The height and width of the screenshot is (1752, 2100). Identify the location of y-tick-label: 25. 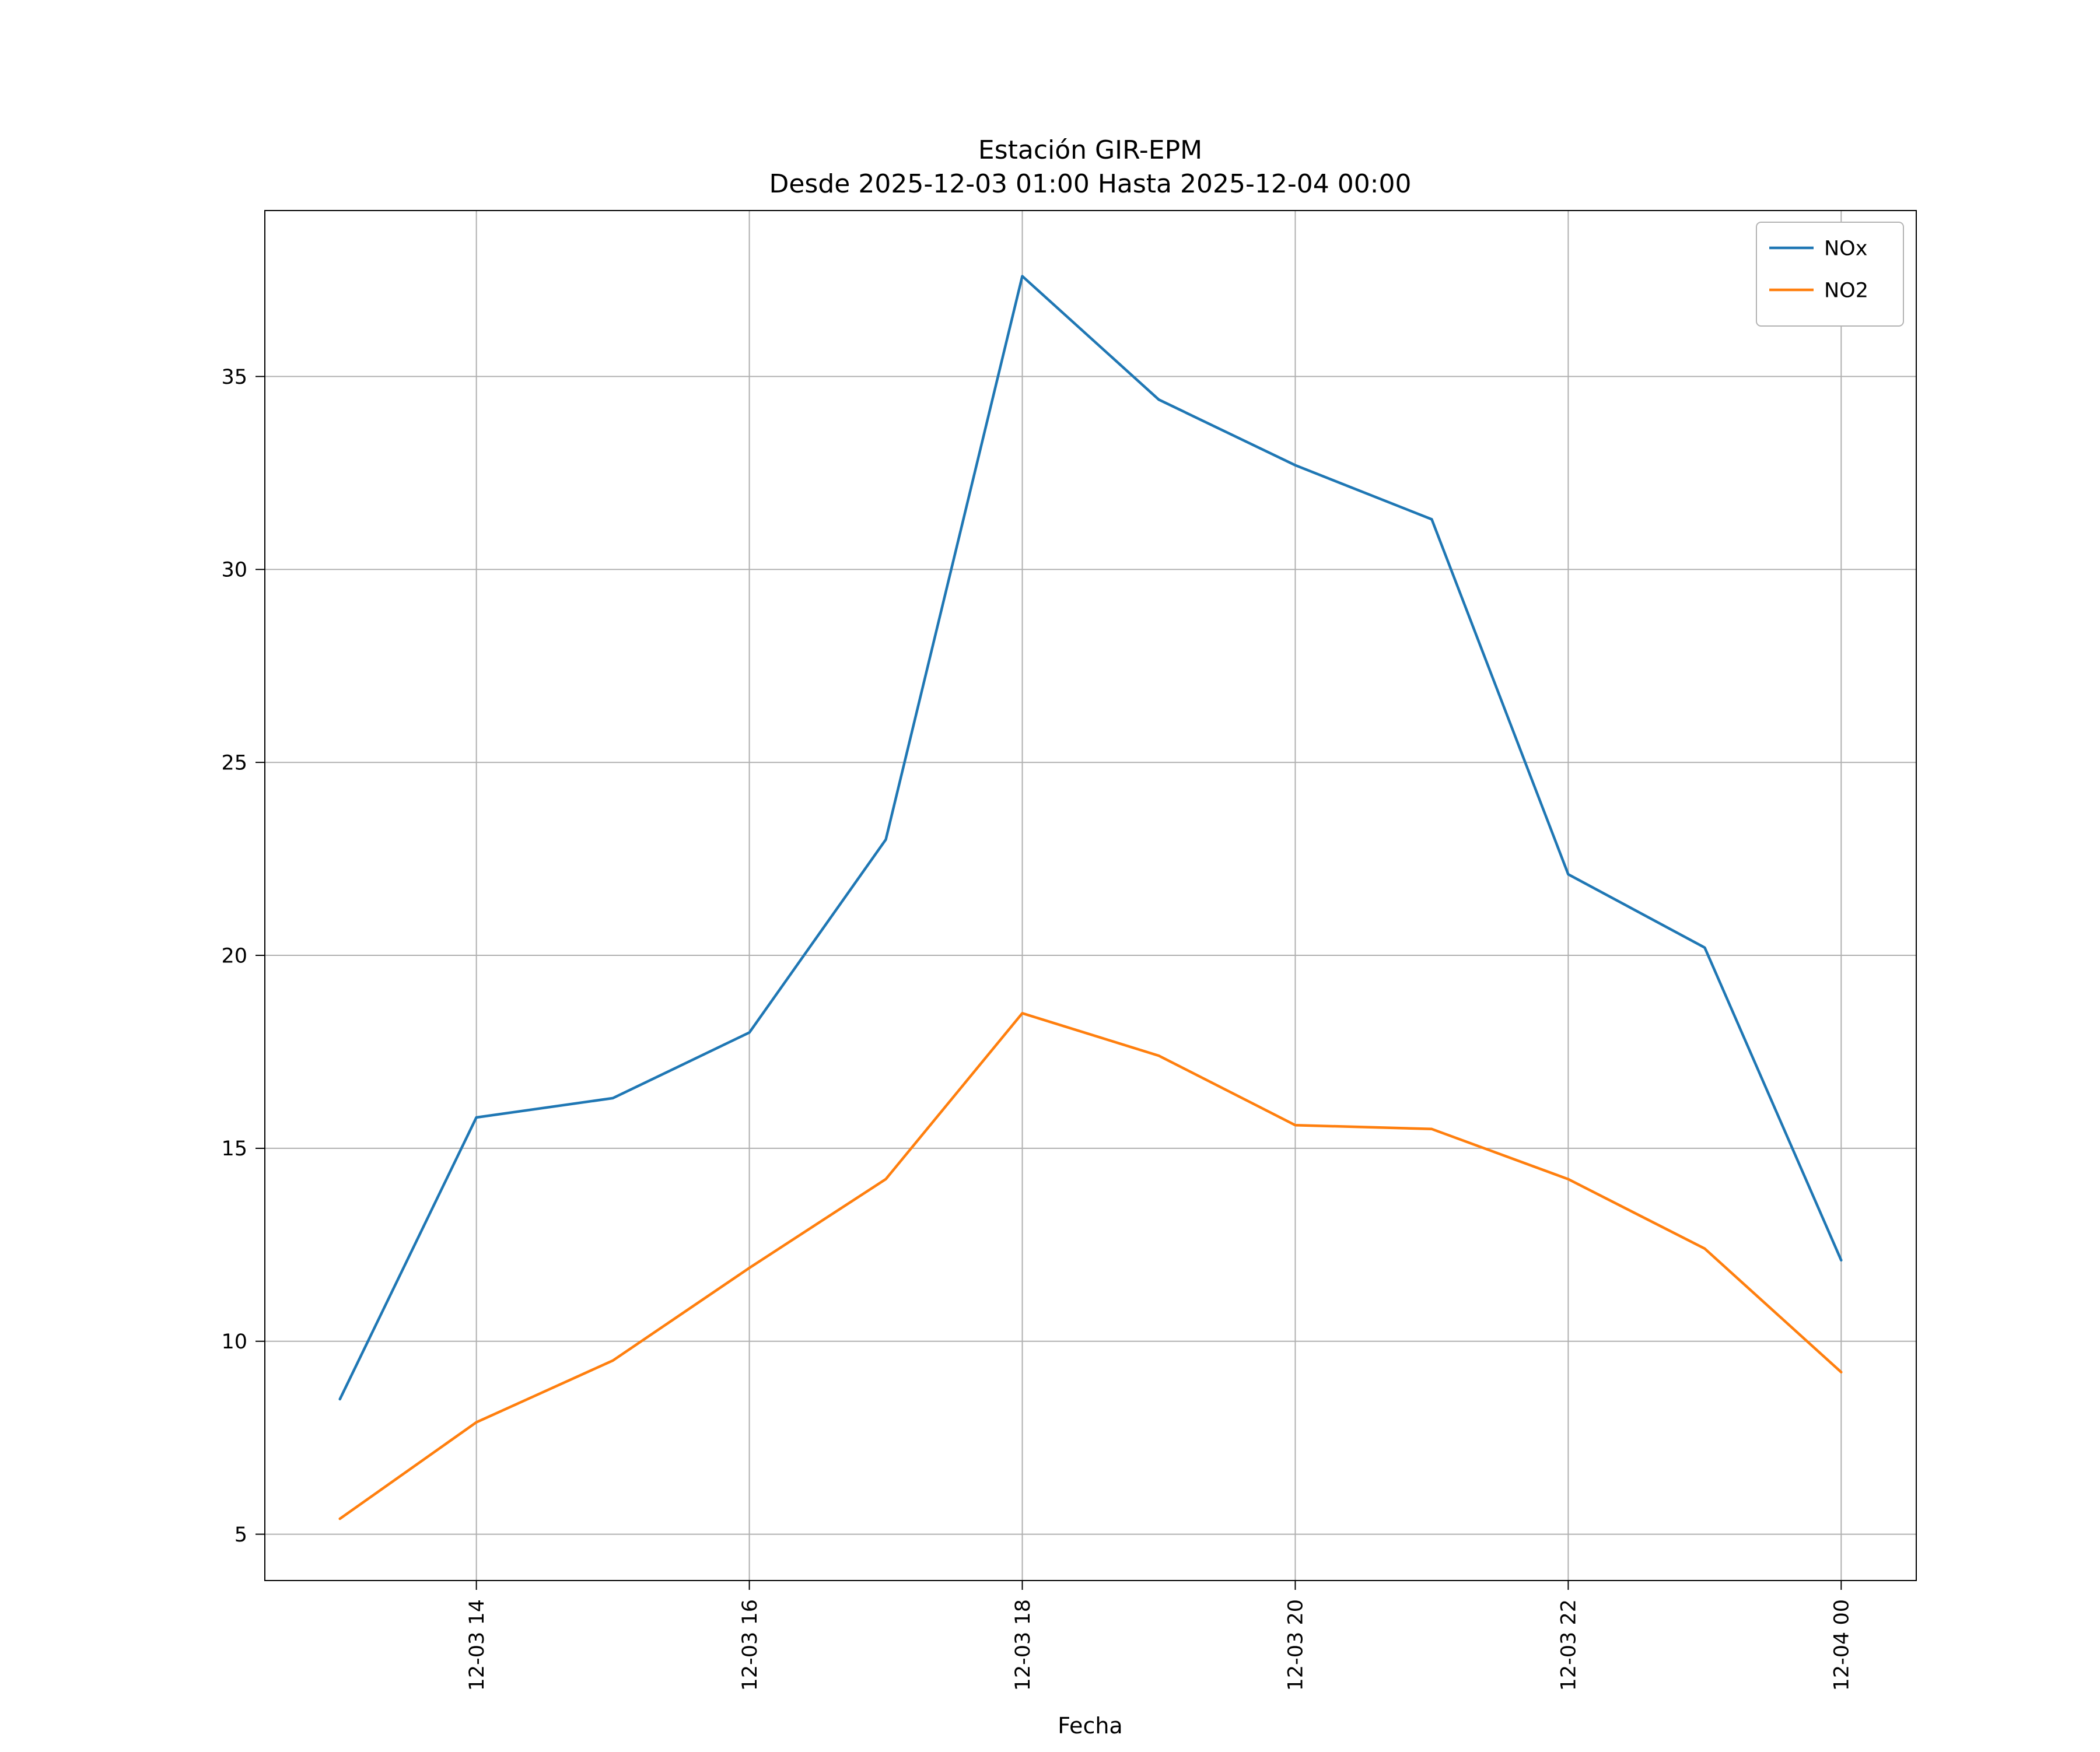
(234, 763).